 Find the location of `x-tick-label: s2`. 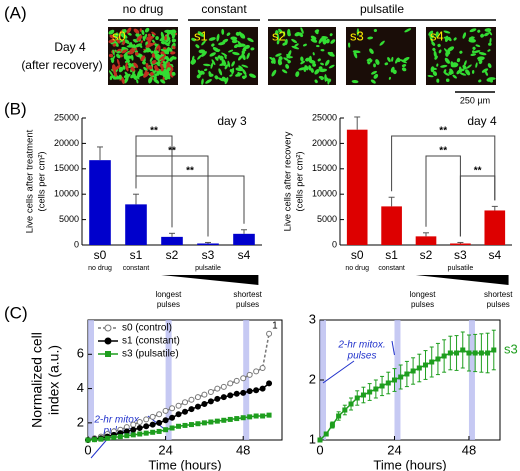

x-tick-label: s2 is located at coordinates (172, 255).